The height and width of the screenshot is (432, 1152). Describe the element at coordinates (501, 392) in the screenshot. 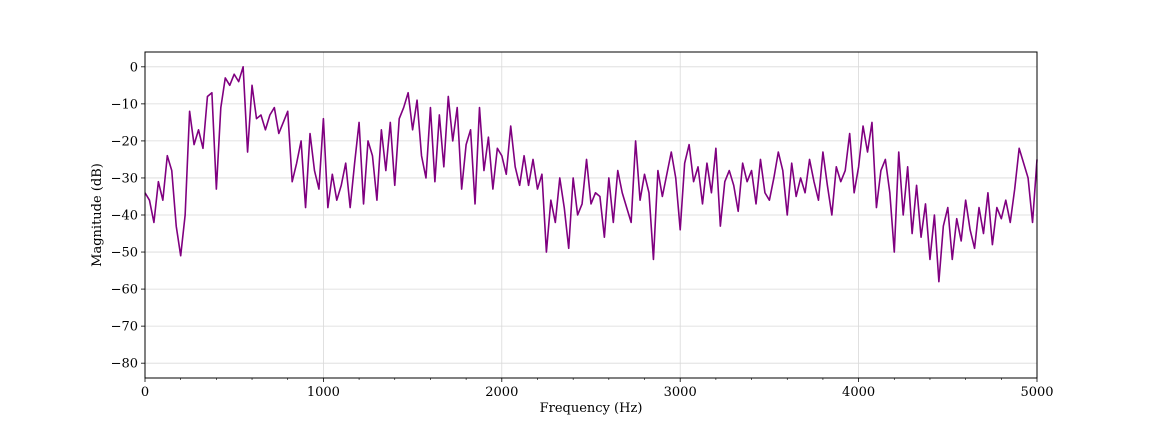

I see `x-tick-label: 2000` at that location.